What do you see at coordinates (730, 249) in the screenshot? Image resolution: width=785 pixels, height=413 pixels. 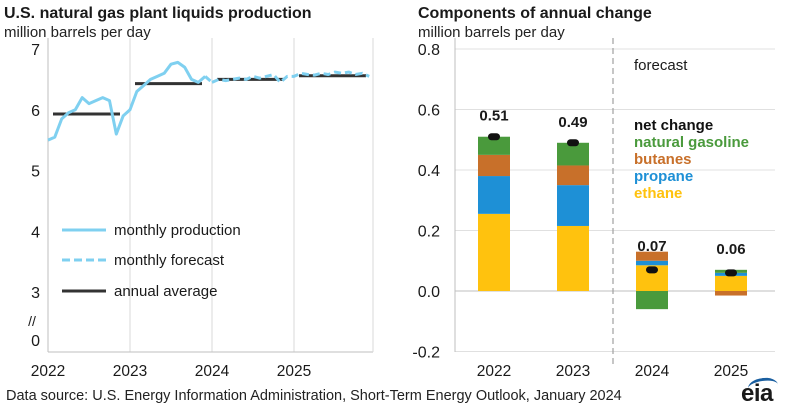 I see `net-change-label-2025: 0.06` at bounding box center [730, 249].